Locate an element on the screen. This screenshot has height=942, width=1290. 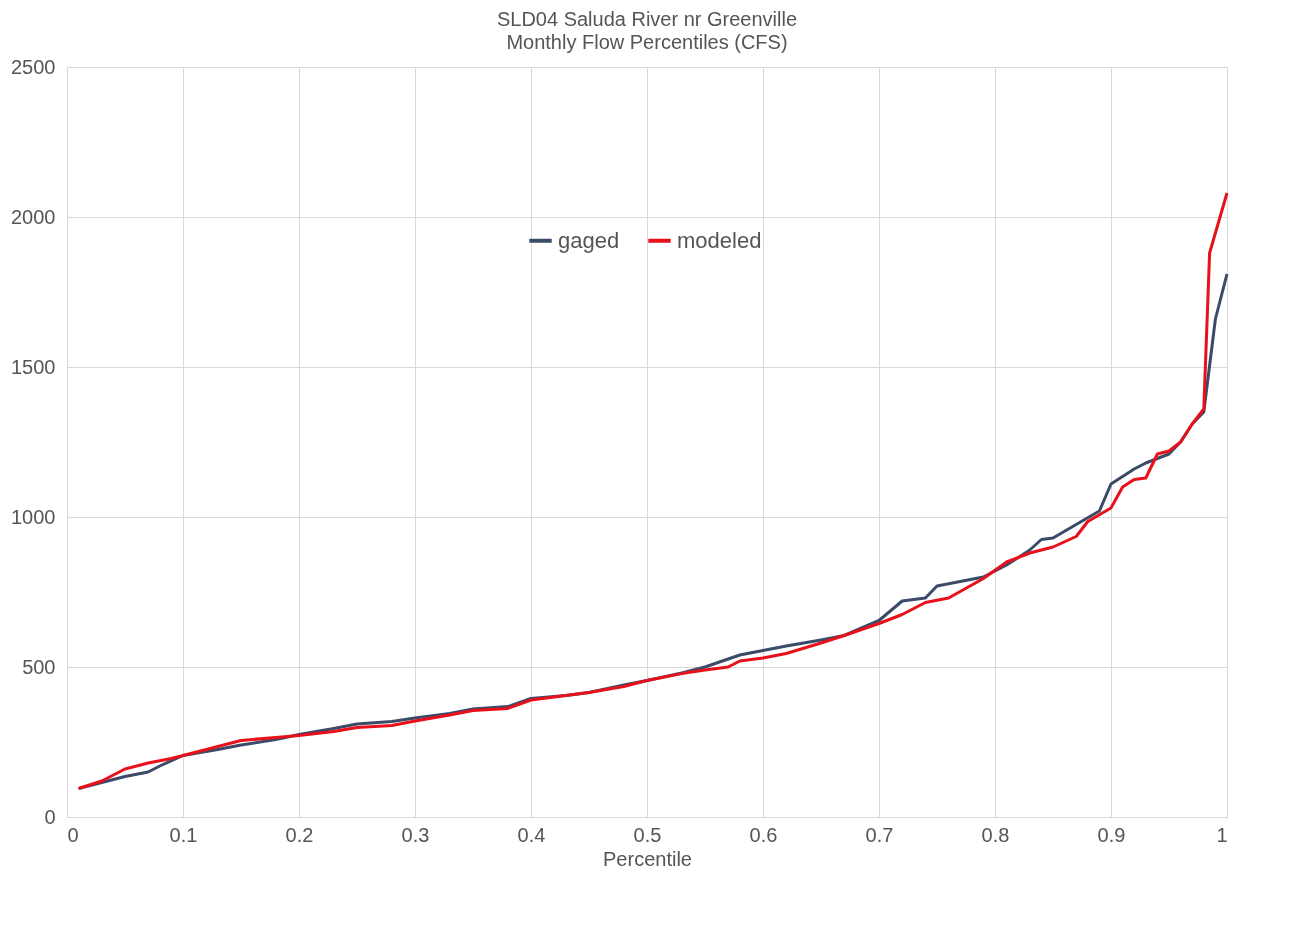
y-tick-label: 0 is located at coordinates (50, 816).